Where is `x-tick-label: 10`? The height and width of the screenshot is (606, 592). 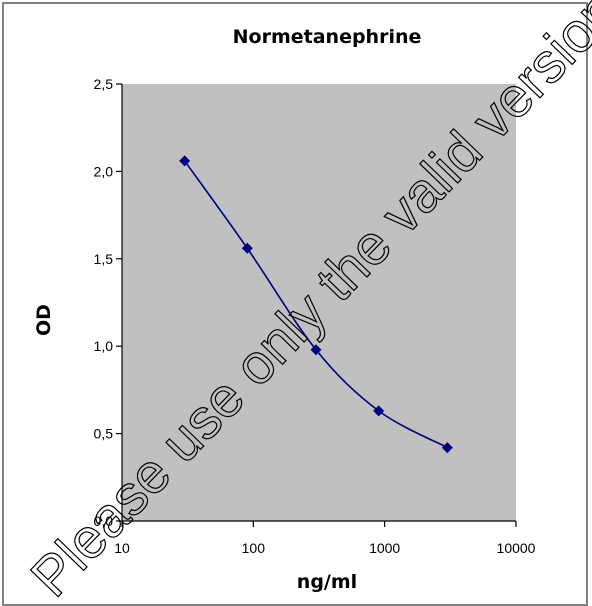
x-tick-label: 10 is located at coordinates (122, 548).